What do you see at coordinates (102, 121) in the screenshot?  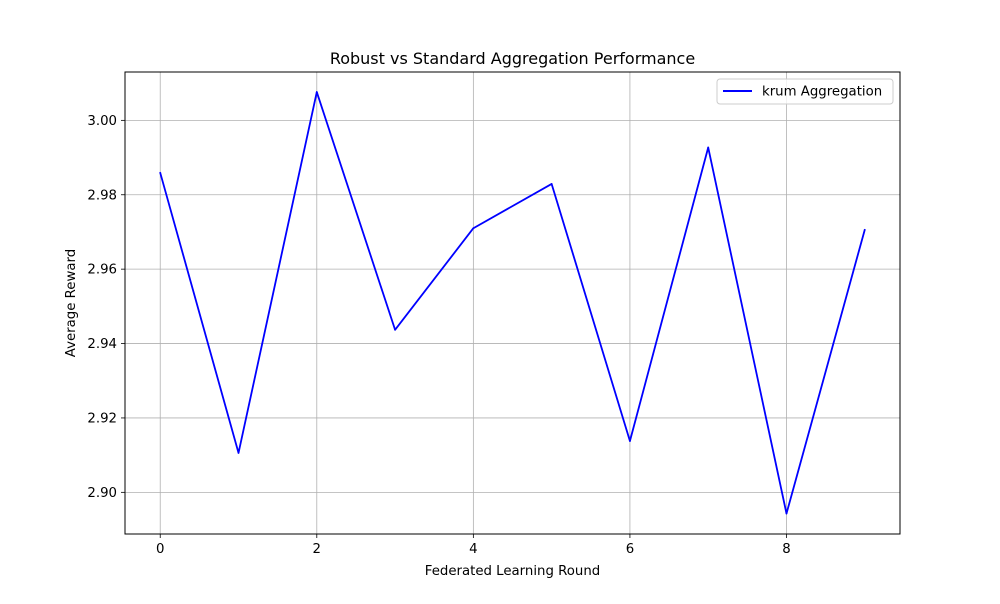 I see `y-tick-label: 3.00` at bounding box center [102, 121].